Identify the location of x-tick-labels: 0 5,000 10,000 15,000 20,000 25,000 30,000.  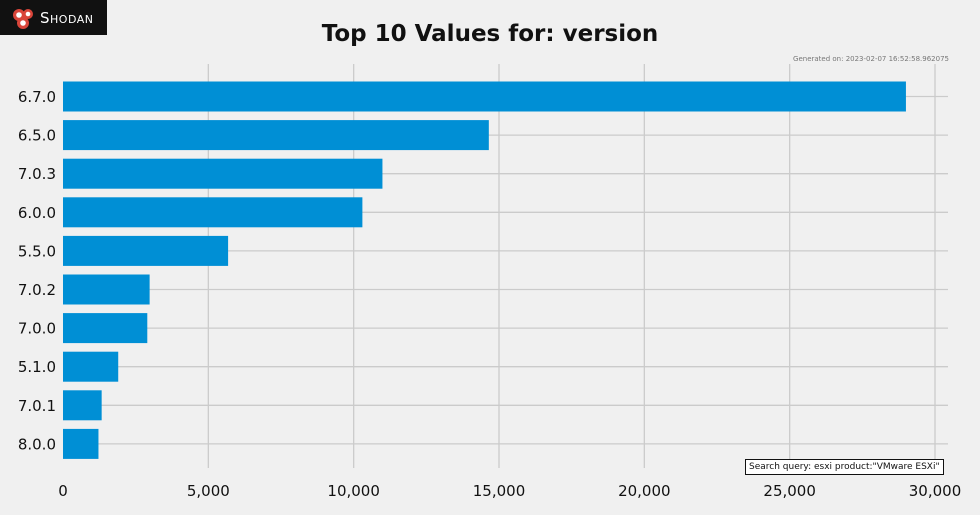
(509, 491).